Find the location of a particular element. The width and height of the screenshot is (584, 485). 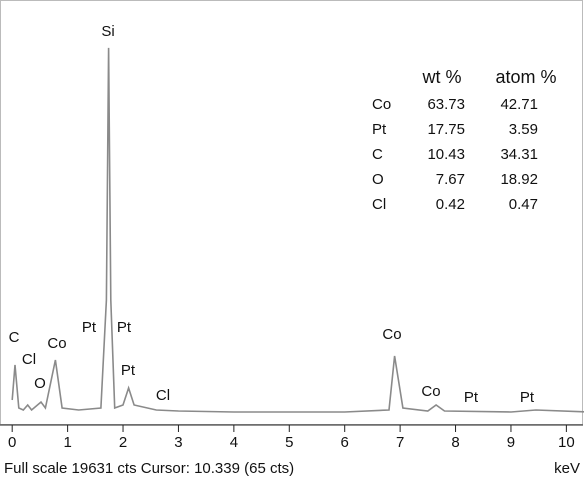

atom-percent: 34.31 is located at coordinates (519, 154).